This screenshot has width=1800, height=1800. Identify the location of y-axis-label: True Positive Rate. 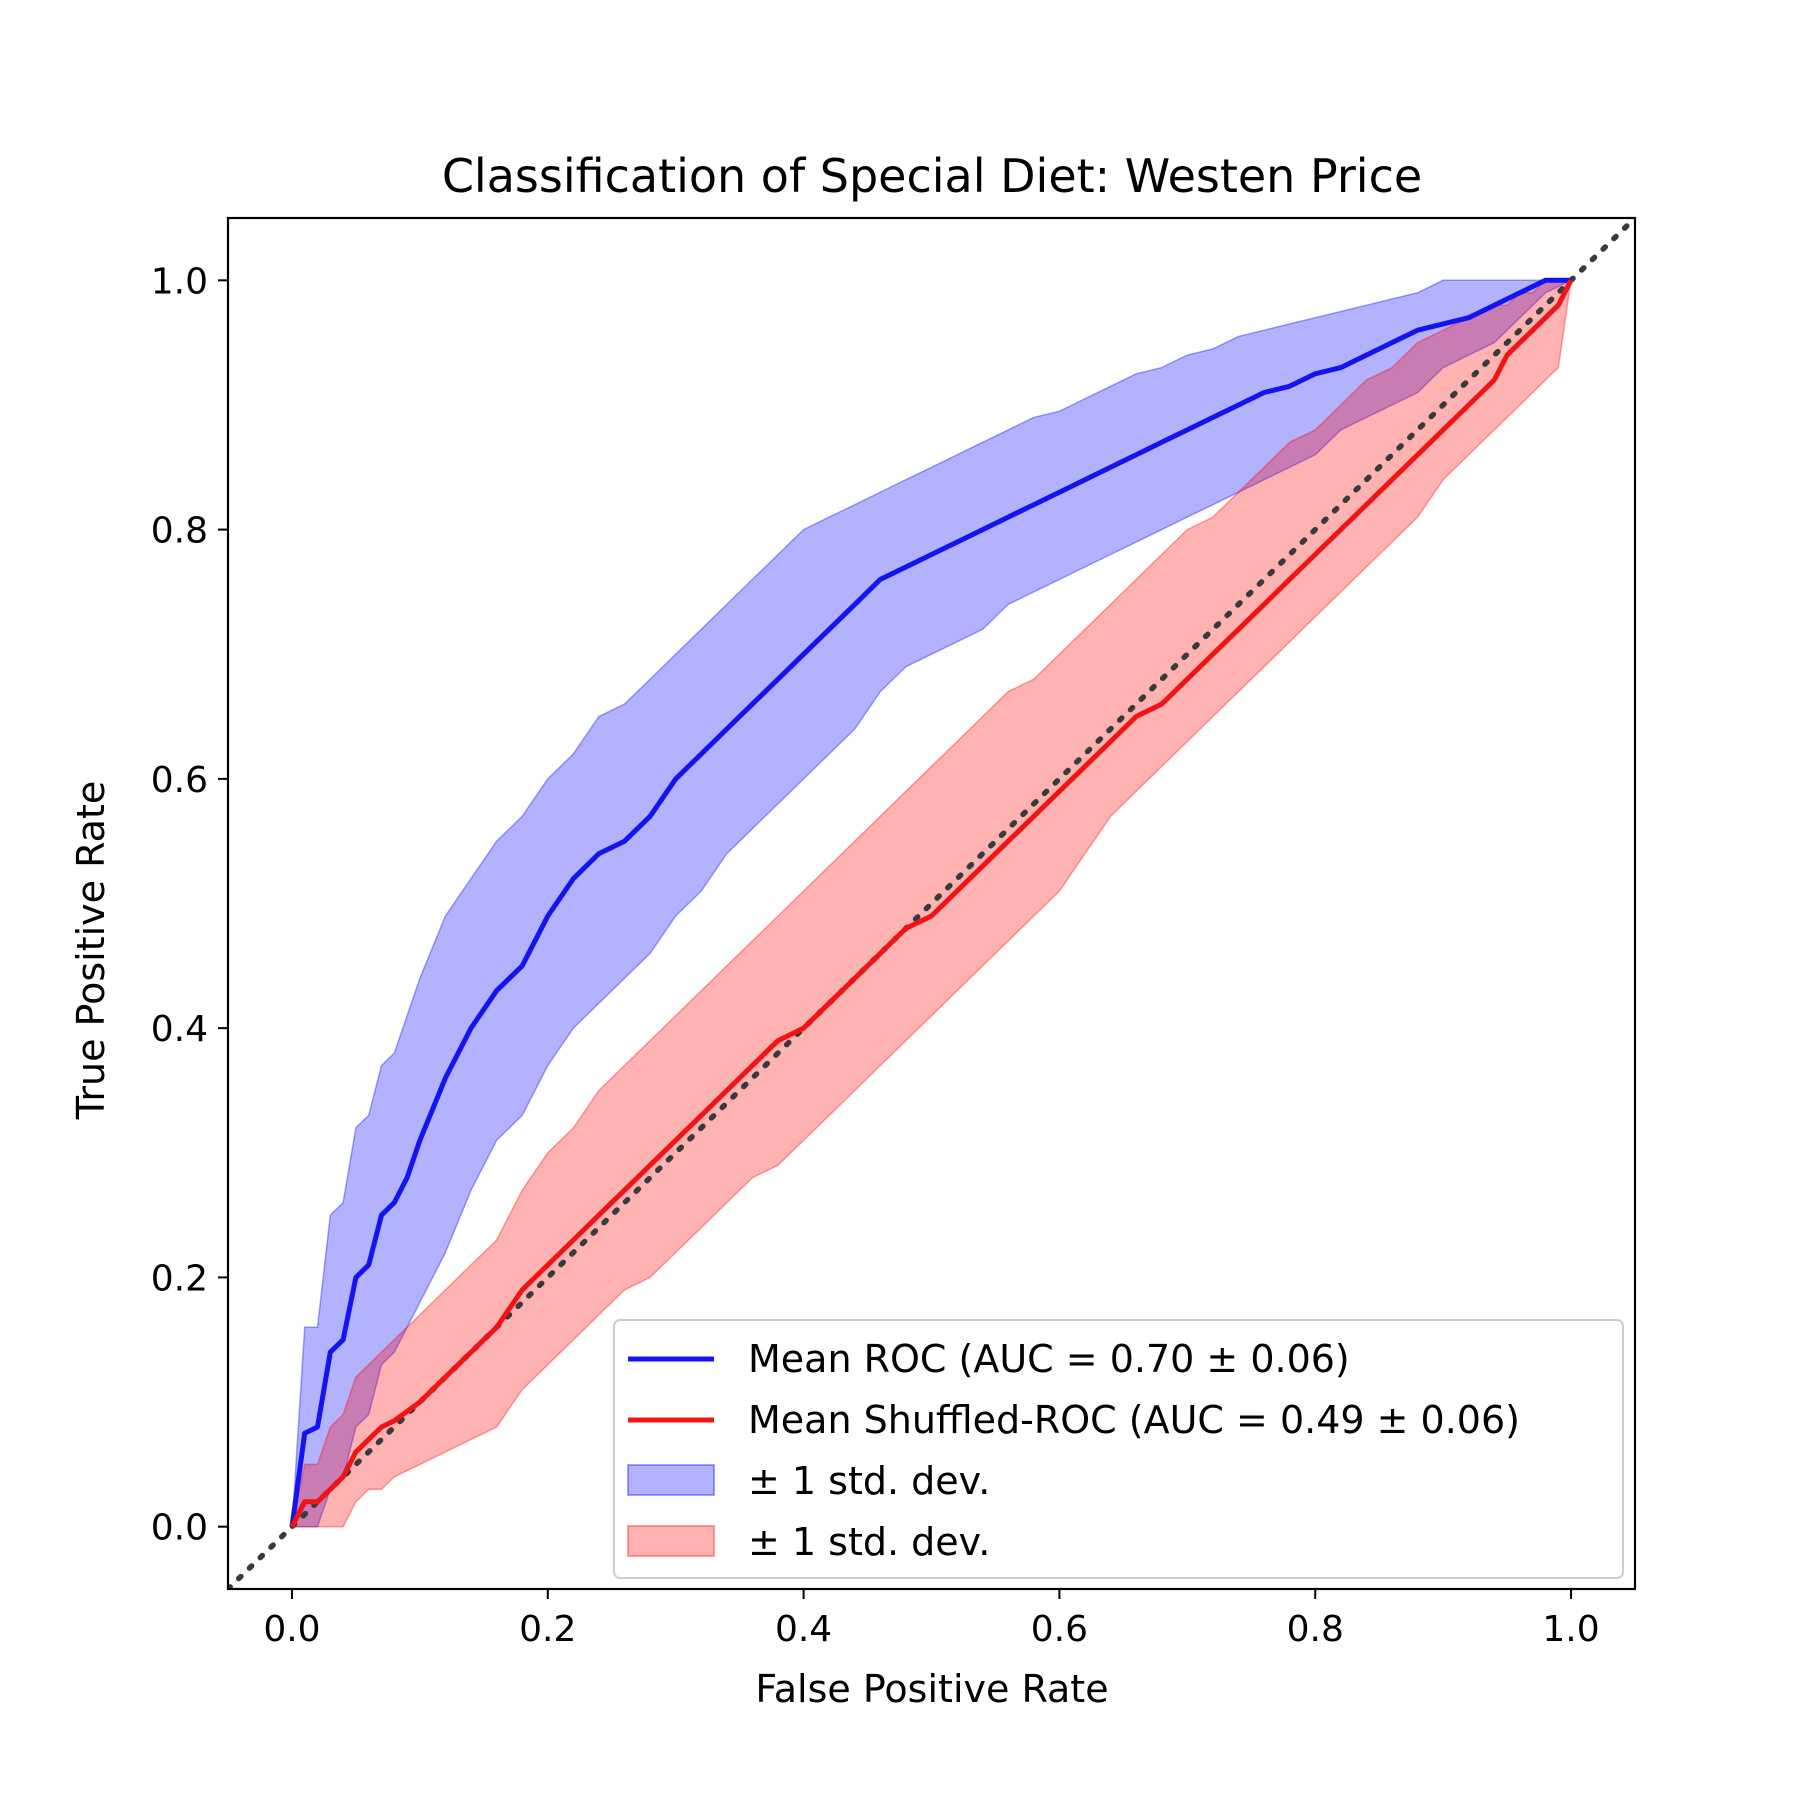
(91, 951).